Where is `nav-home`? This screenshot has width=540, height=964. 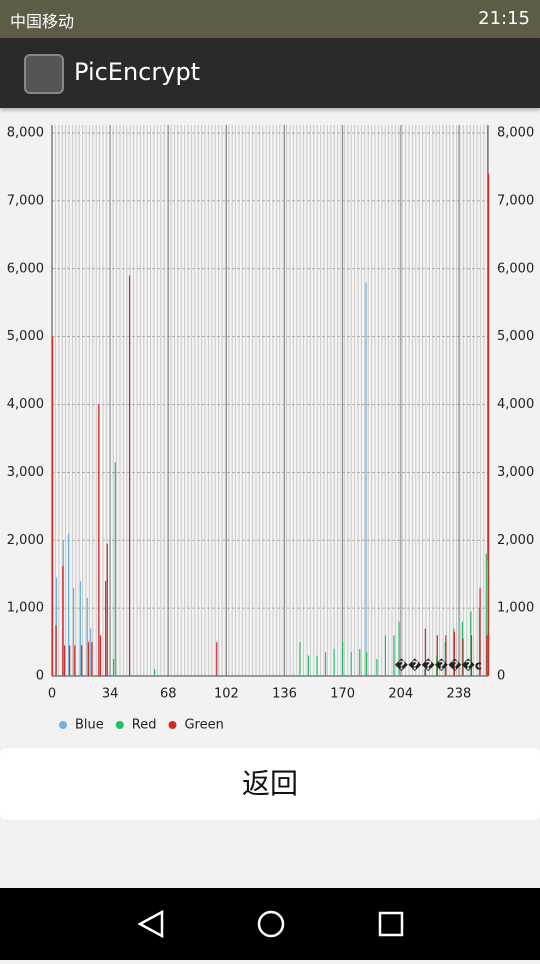
nav-home is located at coordinates (271, 924).